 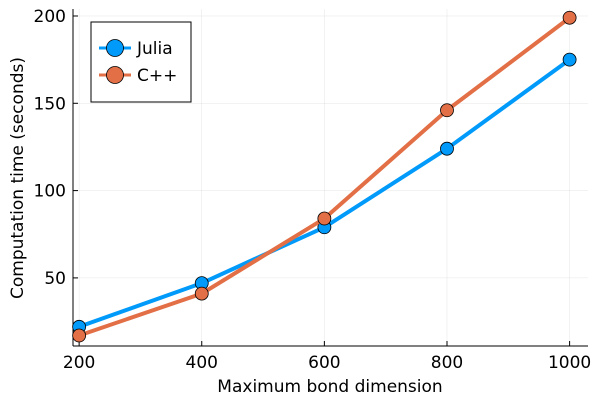 I want to click on y-axis-label: Computation time (seconds), so click(x=18, y=178).